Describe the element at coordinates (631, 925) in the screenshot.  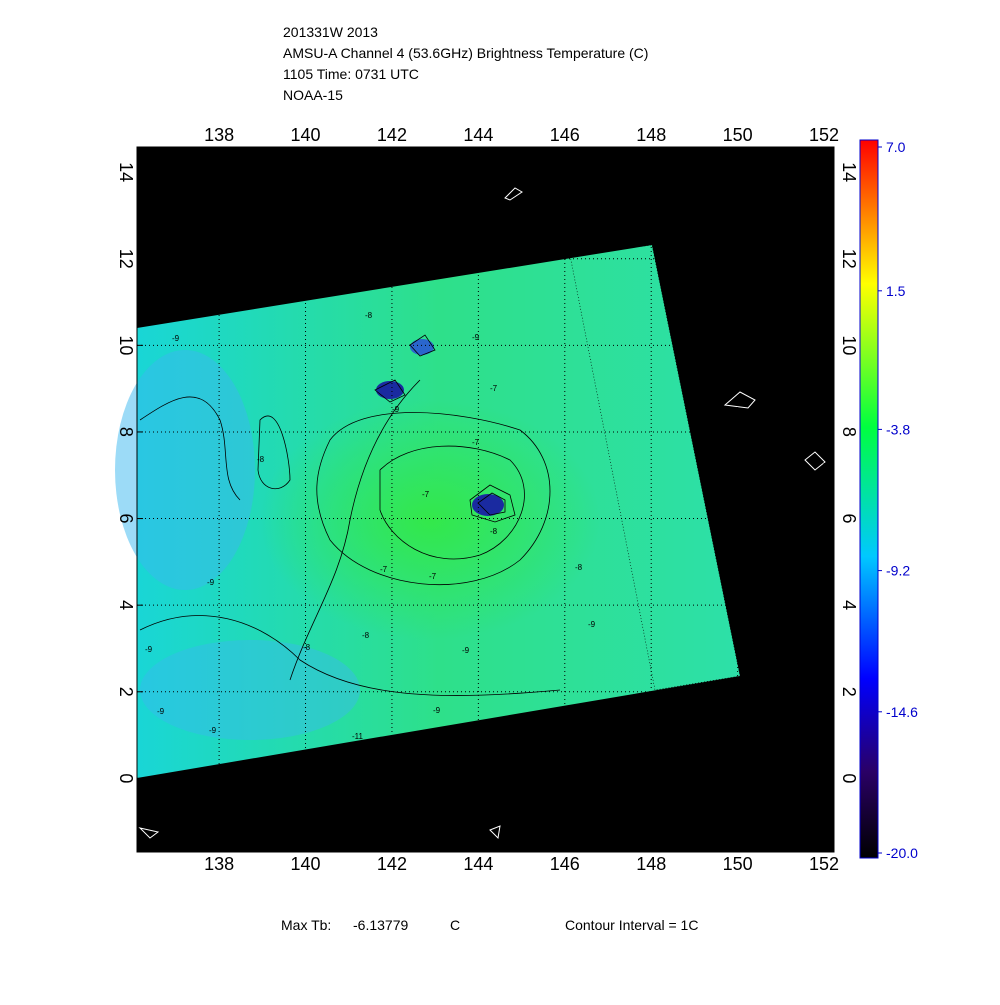
I see `footer-interval: Contour Interval = 1C` at that location.